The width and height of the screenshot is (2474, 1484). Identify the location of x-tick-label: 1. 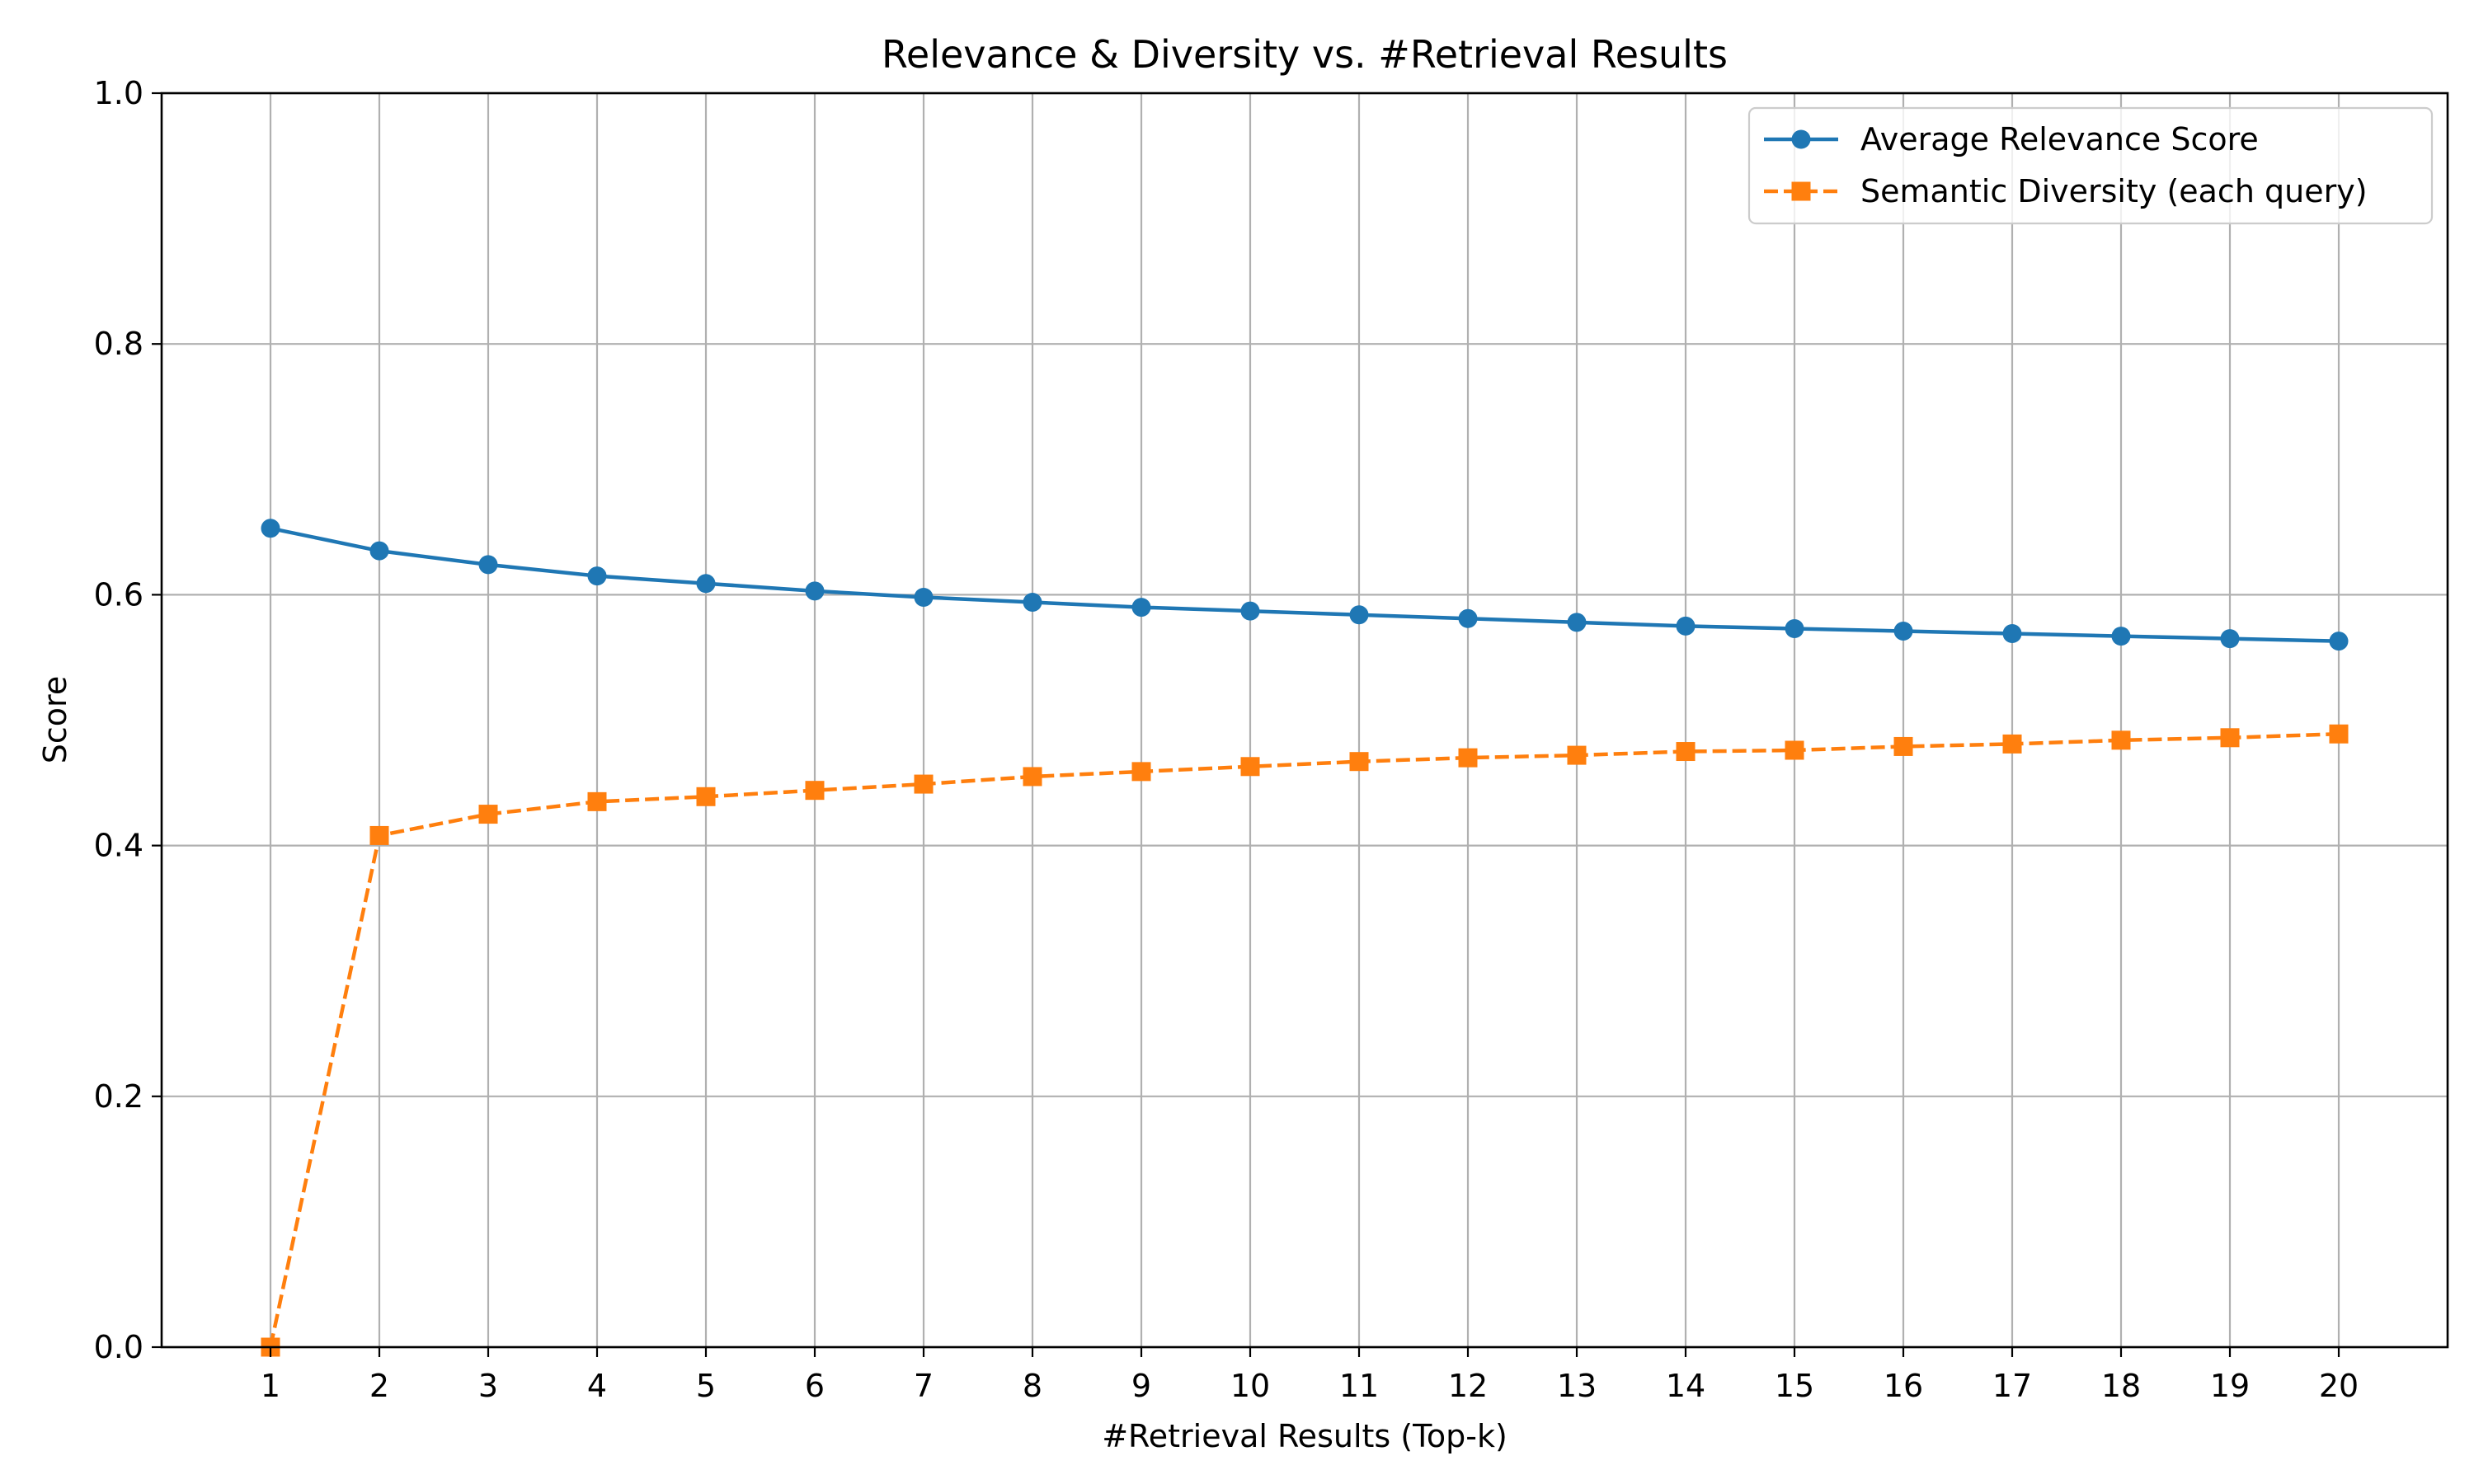
(270, 1386).